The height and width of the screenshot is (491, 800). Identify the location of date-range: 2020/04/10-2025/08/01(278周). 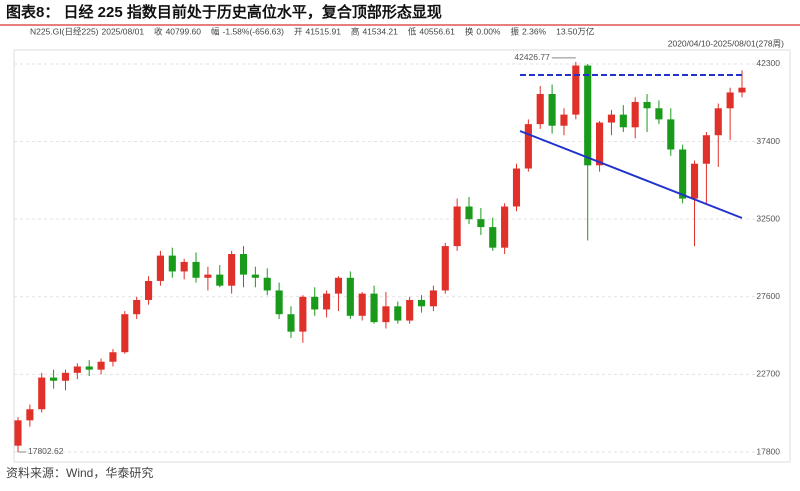
(726, 43).